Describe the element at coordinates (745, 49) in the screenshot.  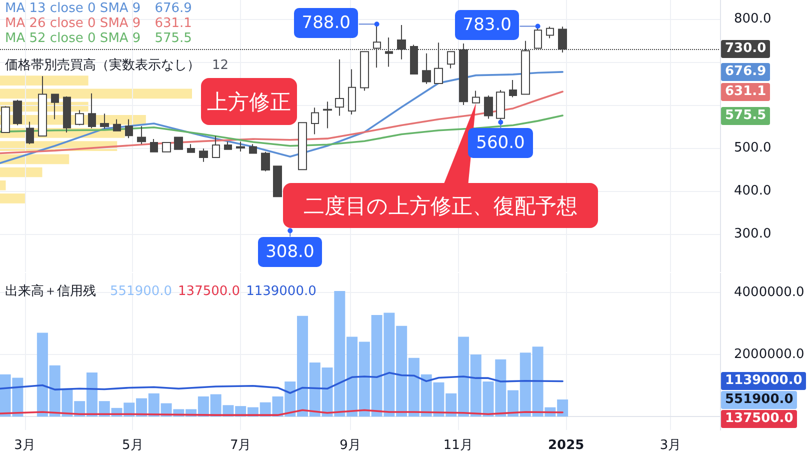
I see `ref-line-label: 730.0` at that location.